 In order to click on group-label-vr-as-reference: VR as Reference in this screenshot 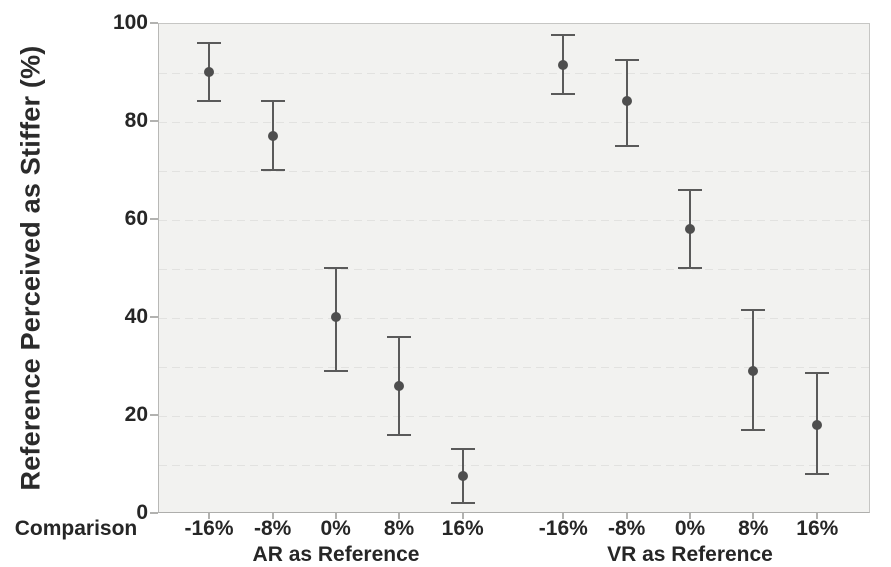, I will do `click(690, 554)`.